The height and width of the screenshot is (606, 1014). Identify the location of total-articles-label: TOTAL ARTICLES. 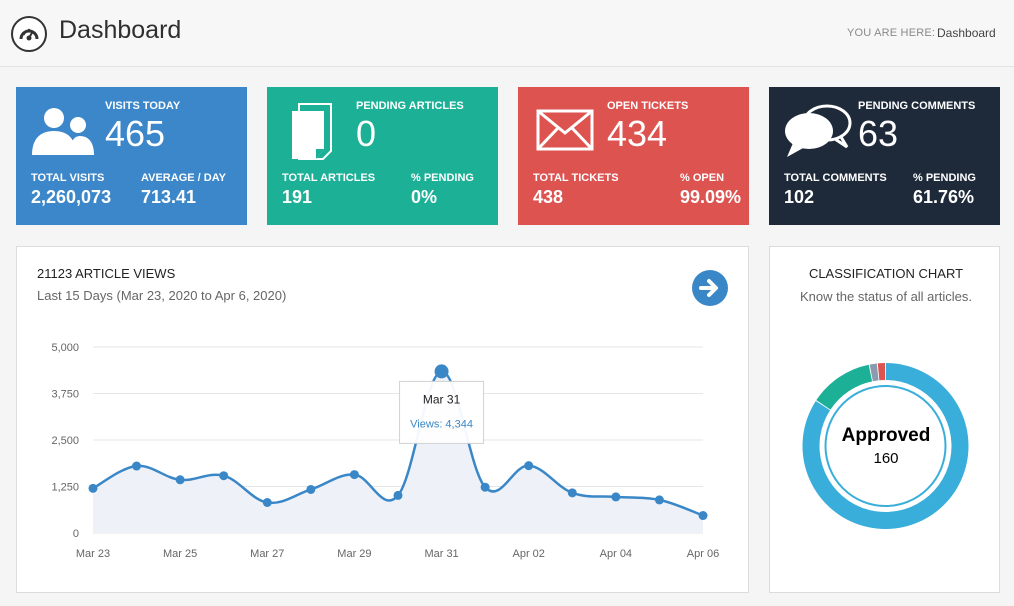
(329, 178).